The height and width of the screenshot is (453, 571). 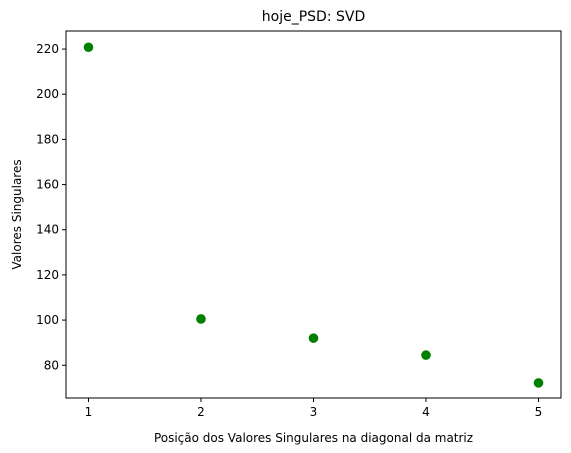 I want to click on x-tick-label: 4, so click(x=426, y=412).